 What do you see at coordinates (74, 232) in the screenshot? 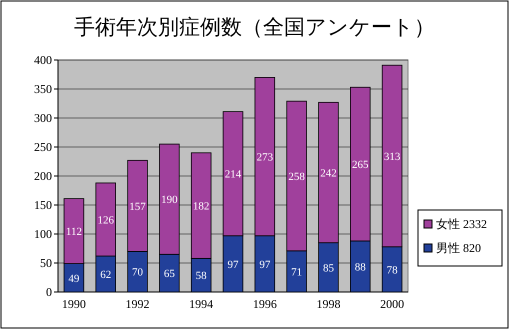
I see `data-label: 112` at bounding box center [74, 232].